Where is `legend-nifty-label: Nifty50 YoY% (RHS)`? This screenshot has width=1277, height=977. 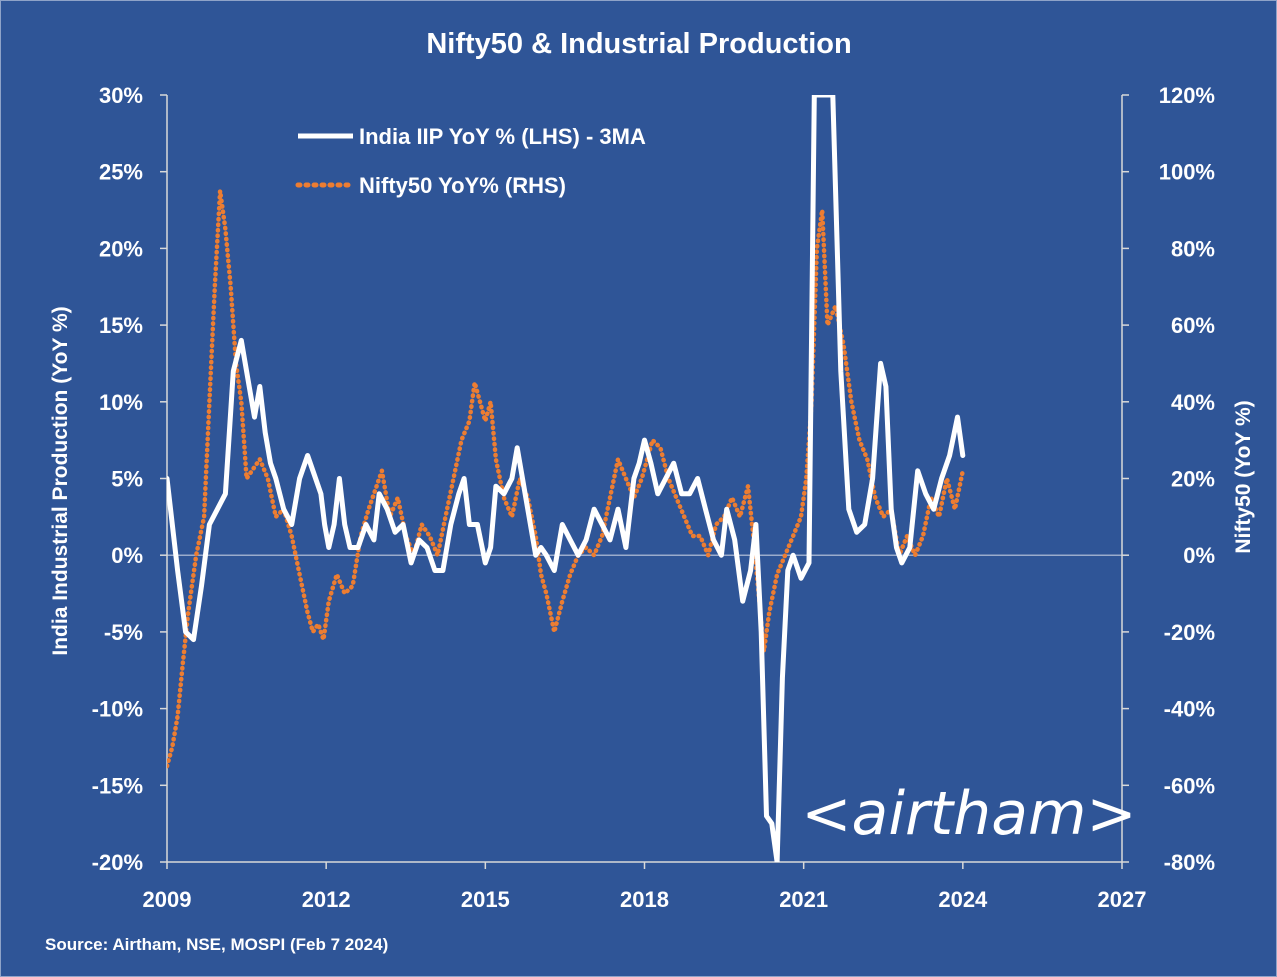
legend-nifty-label: Nifty50 YoY% (RHS) is located at coordinates (462, 185).